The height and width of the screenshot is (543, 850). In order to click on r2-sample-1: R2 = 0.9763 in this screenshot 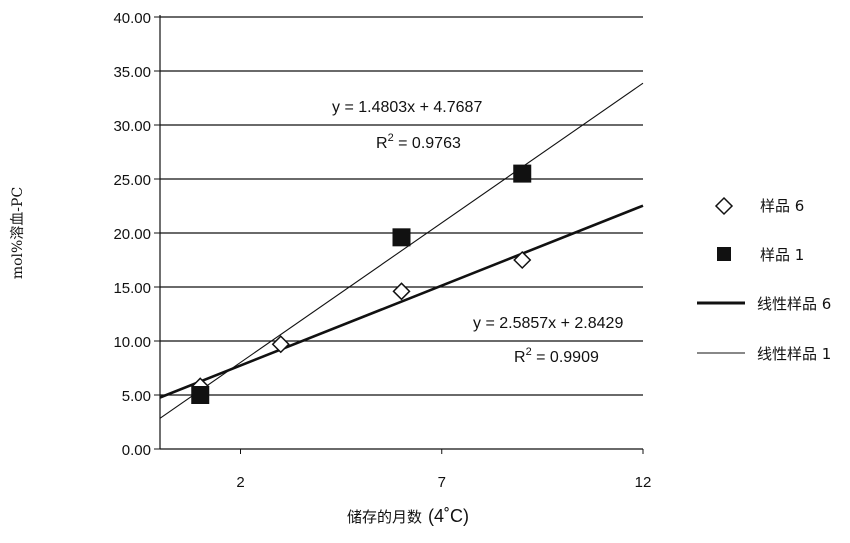, I will do `click(418, 142)`.